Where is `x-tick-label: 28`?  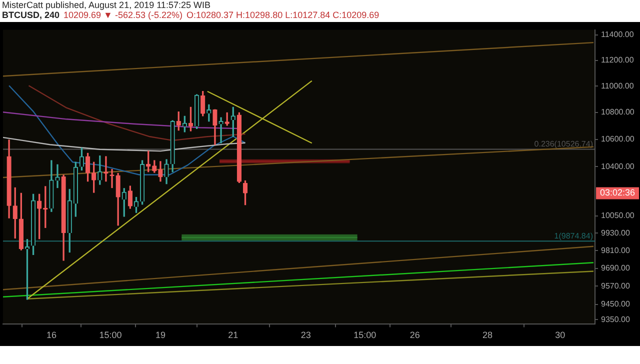
x-tick-label: 28 is located at coordinates (487, 335).